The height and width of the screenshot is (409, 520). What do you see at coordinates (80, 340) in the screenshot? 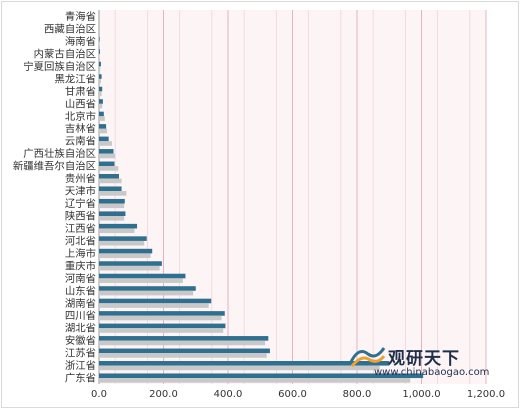
I see `category-label: 安徽省` at bounding box center [80, 340].